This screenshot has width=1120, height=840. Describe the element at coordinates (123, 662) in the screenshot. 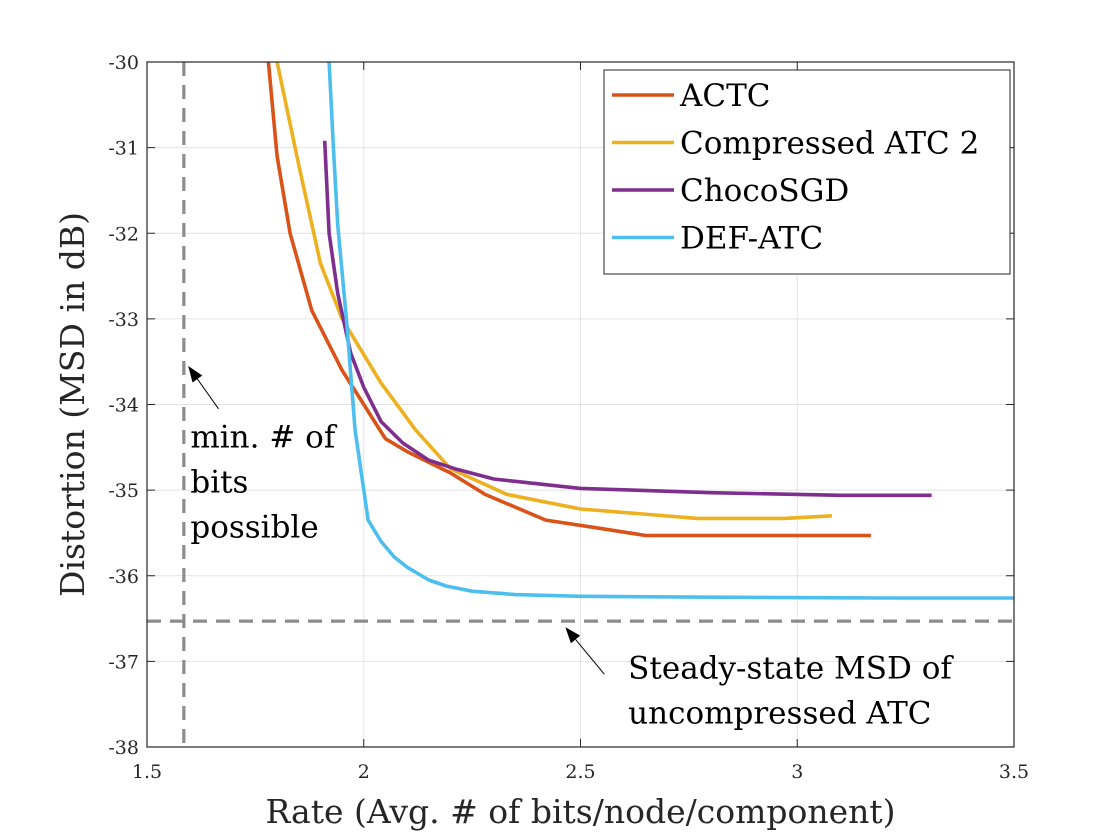

I see `y-tick-label: -37` at that location.